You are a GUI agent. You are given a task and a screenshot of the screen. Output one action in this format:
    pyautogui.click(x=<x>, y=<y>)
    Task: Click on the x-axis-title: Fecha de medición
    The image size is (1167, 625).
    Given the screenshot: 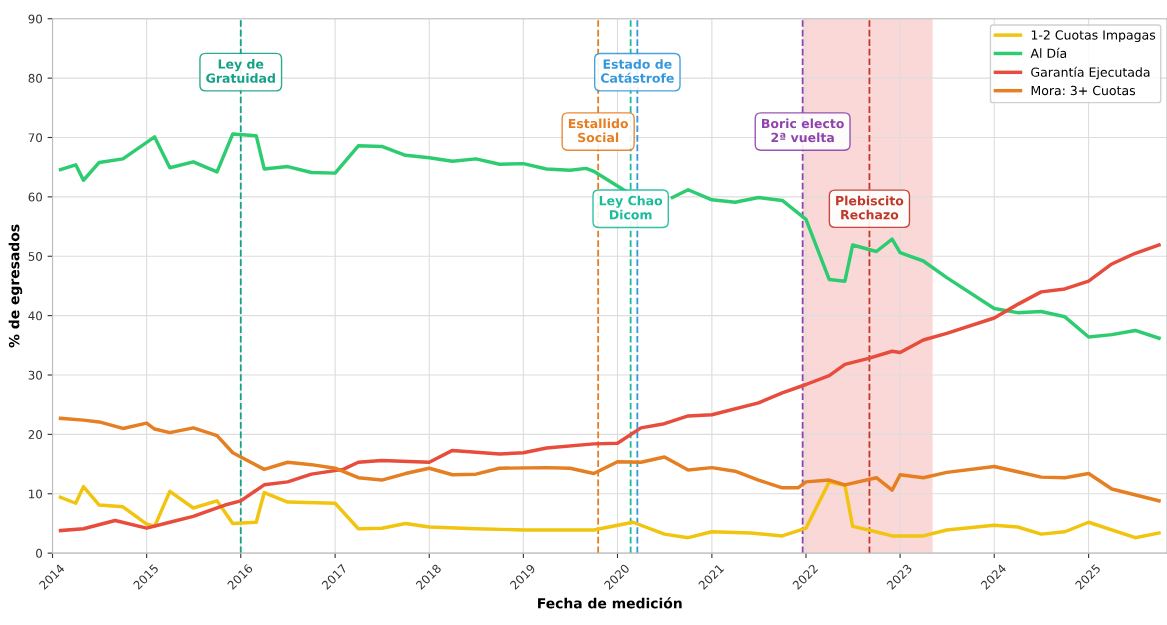 What is the action you would take?
    pyautogui.click(x=610, y=603)
    